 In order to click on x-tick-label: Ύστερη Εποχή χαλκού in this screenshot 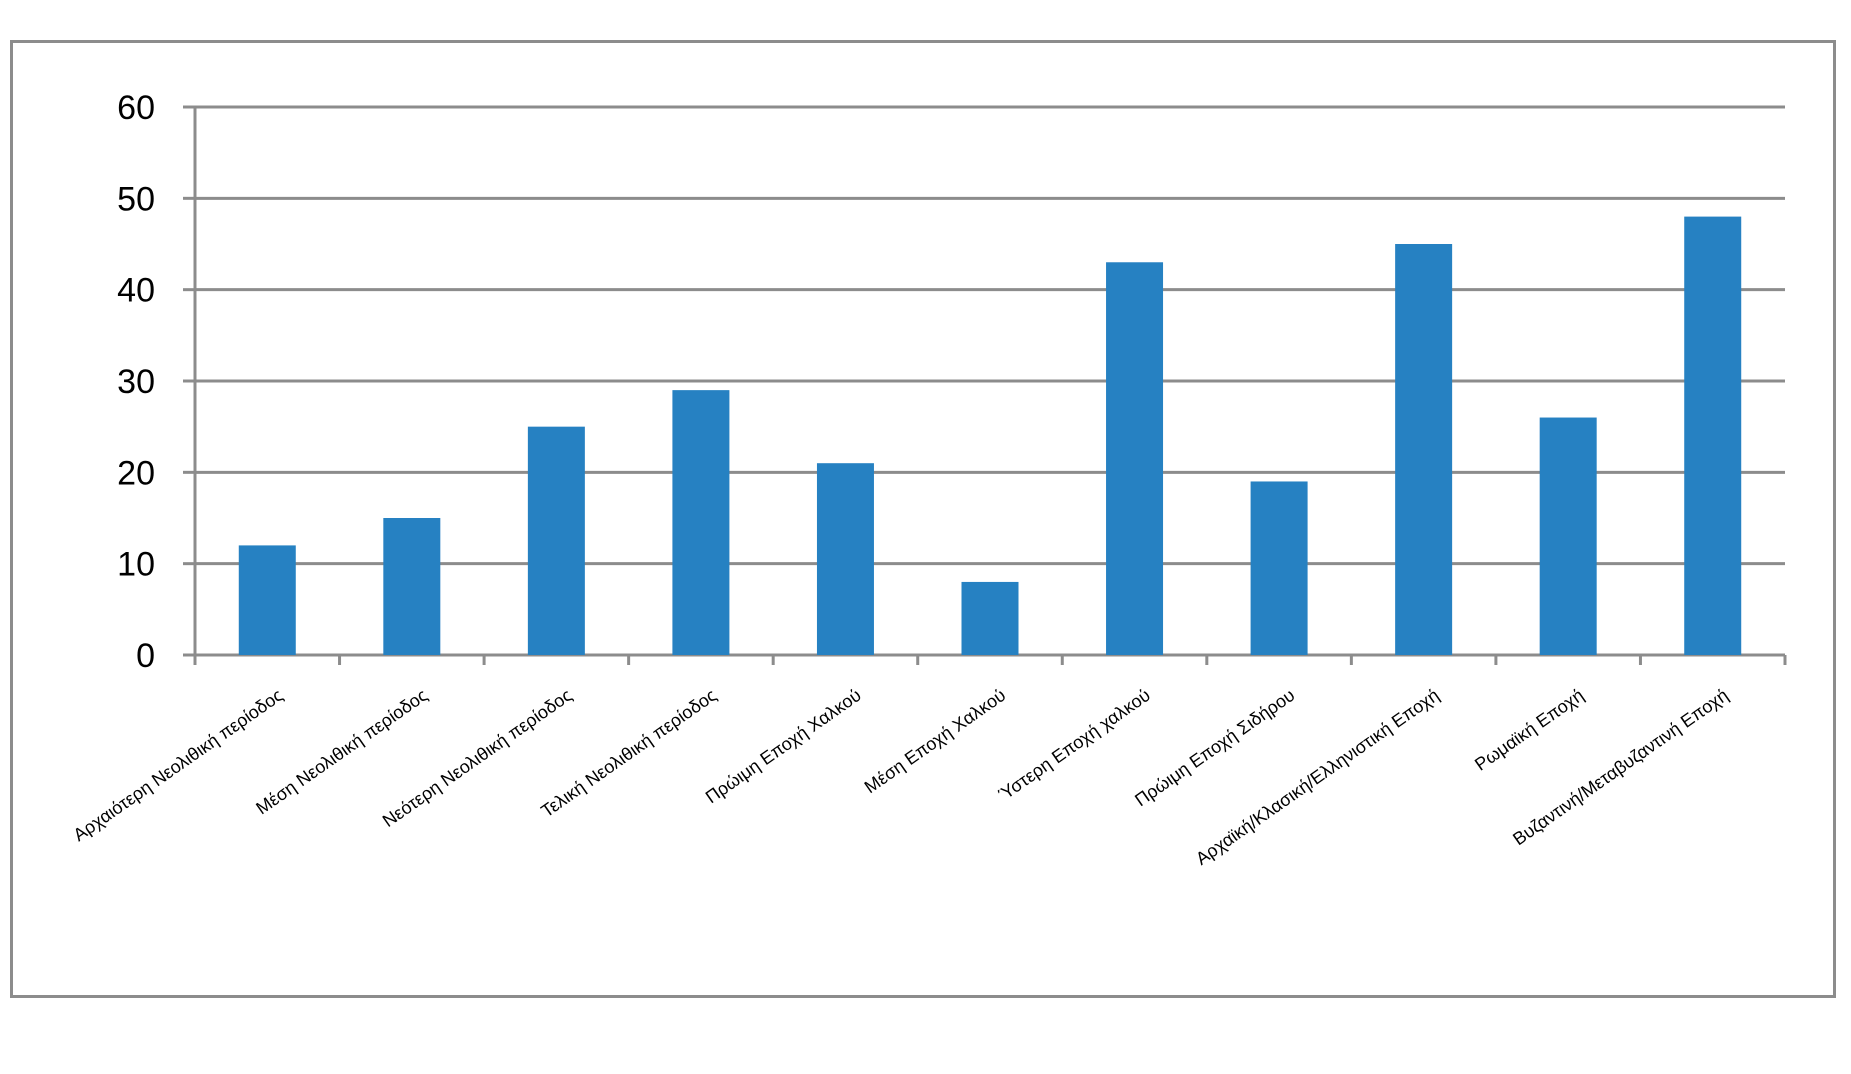, I will do `click(1074, 745)`.